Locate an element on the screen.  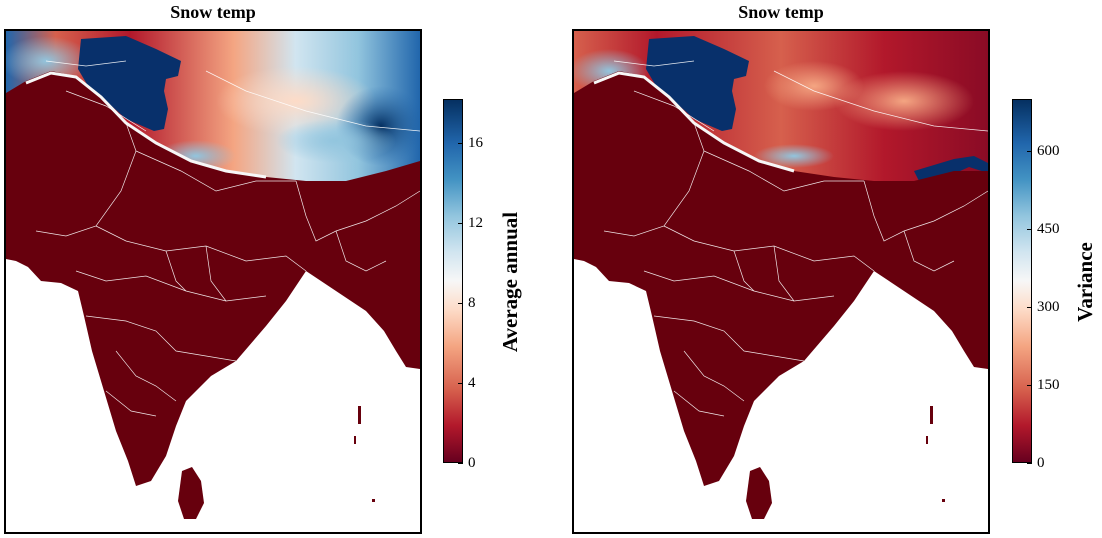
colorbar-tick-label: 4 is located at coordinates (472, 383).